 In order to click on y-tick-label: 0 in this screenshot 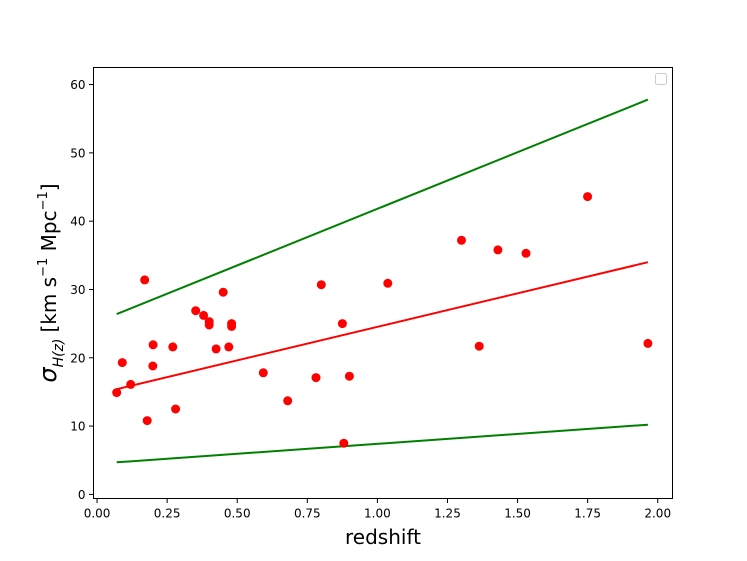, I will do `click(82, 495)`.